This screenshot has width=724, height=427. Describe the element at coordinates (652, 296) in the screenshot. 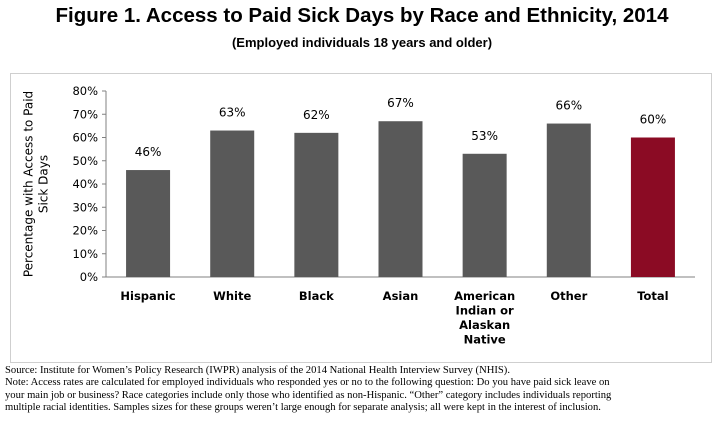

I see `category-label: Total` at that location.